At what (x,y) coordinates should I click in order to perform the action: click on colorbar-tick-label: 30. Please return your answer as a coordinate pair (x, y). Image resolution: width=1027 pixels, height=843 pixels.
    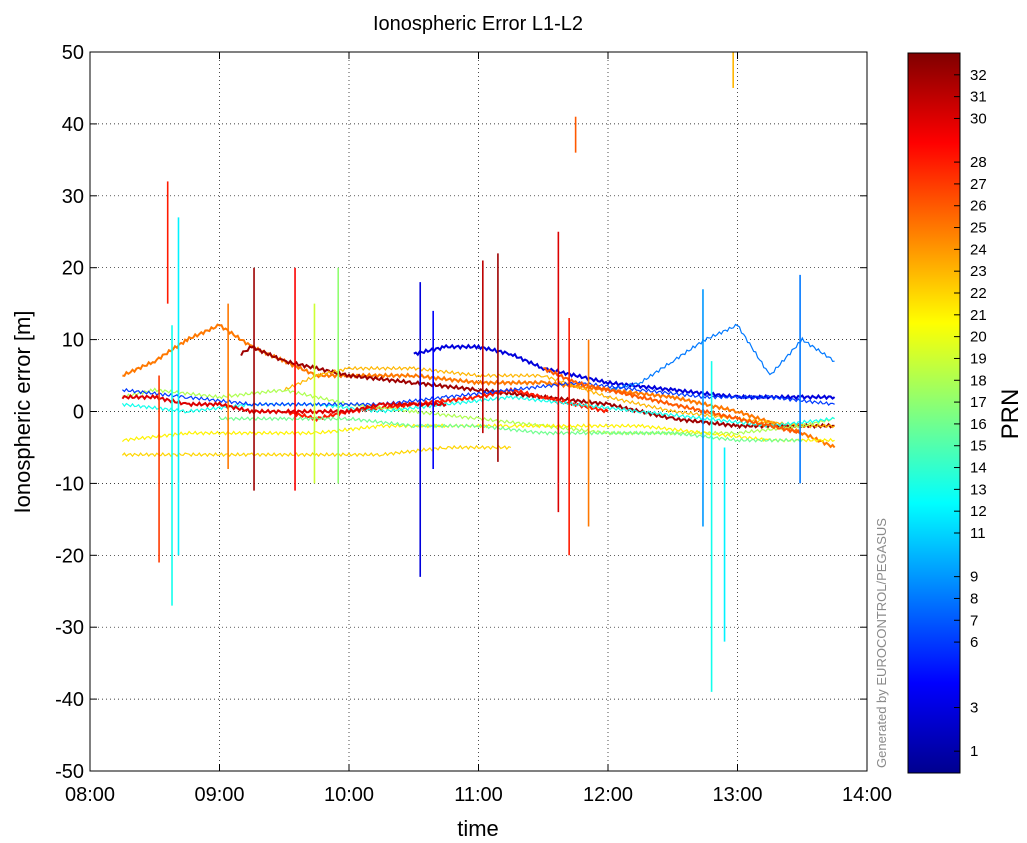
    Looking at the image, I should click on (978, 118).